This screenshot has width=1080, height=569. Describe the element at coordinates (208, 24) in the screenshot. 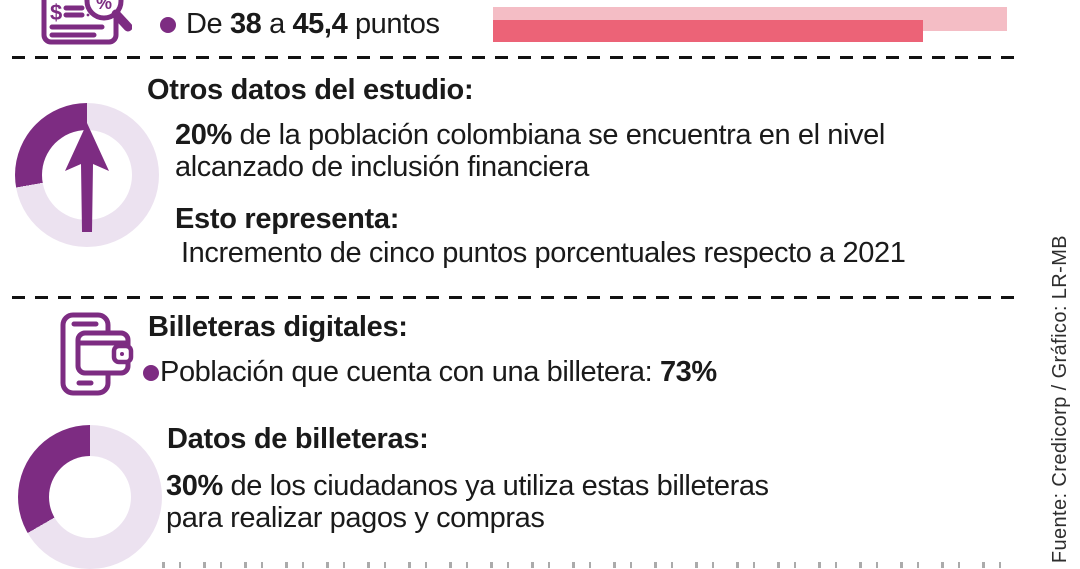

I see `top-stat-seg1: De` at that location.